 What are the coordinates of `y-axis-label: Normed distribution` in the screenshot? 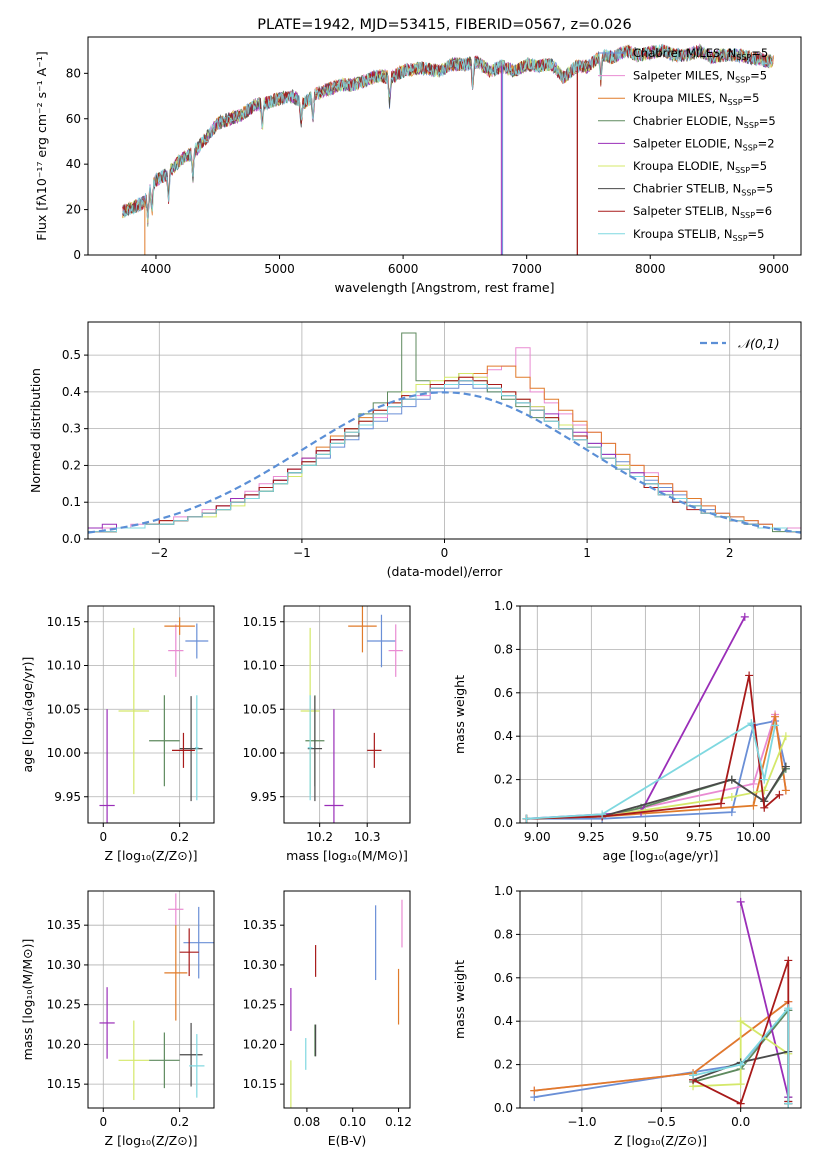 It's located at (35, 430).